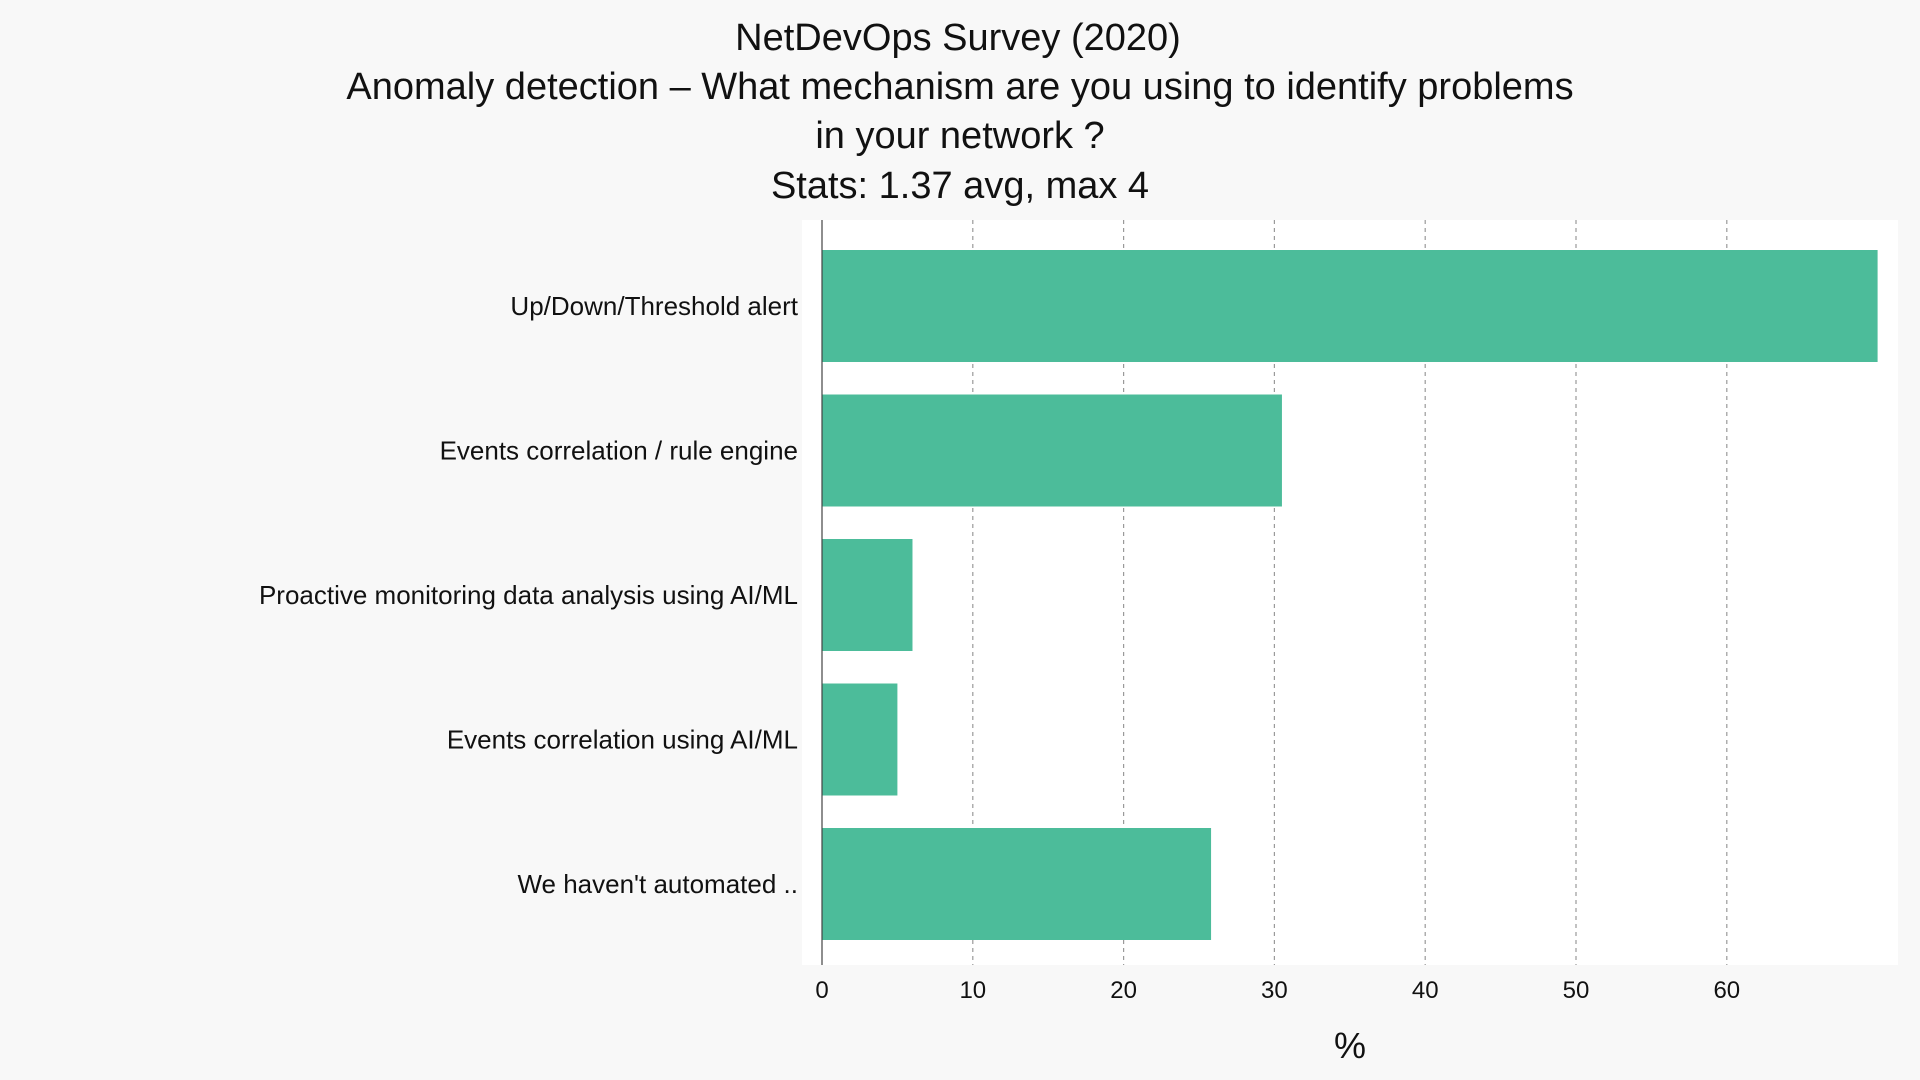  I want to click on category-label: Events correlation using AI/ML, so click(622, 740).